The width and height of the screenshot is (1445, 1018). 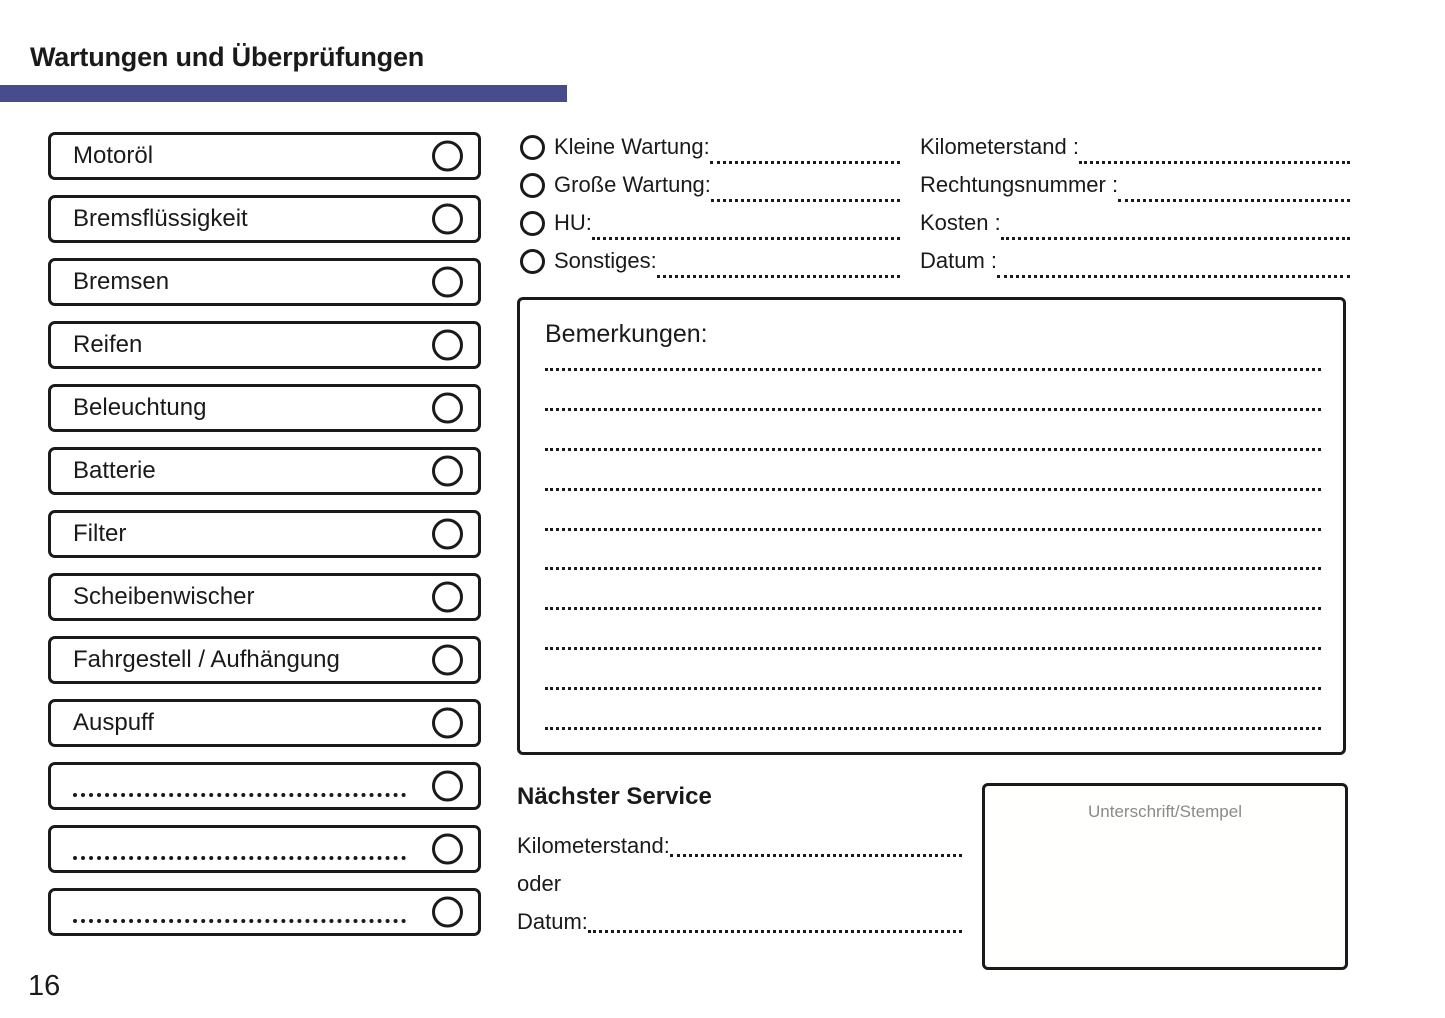 I want to click on page-number: 16, so click(x=44, y=986).